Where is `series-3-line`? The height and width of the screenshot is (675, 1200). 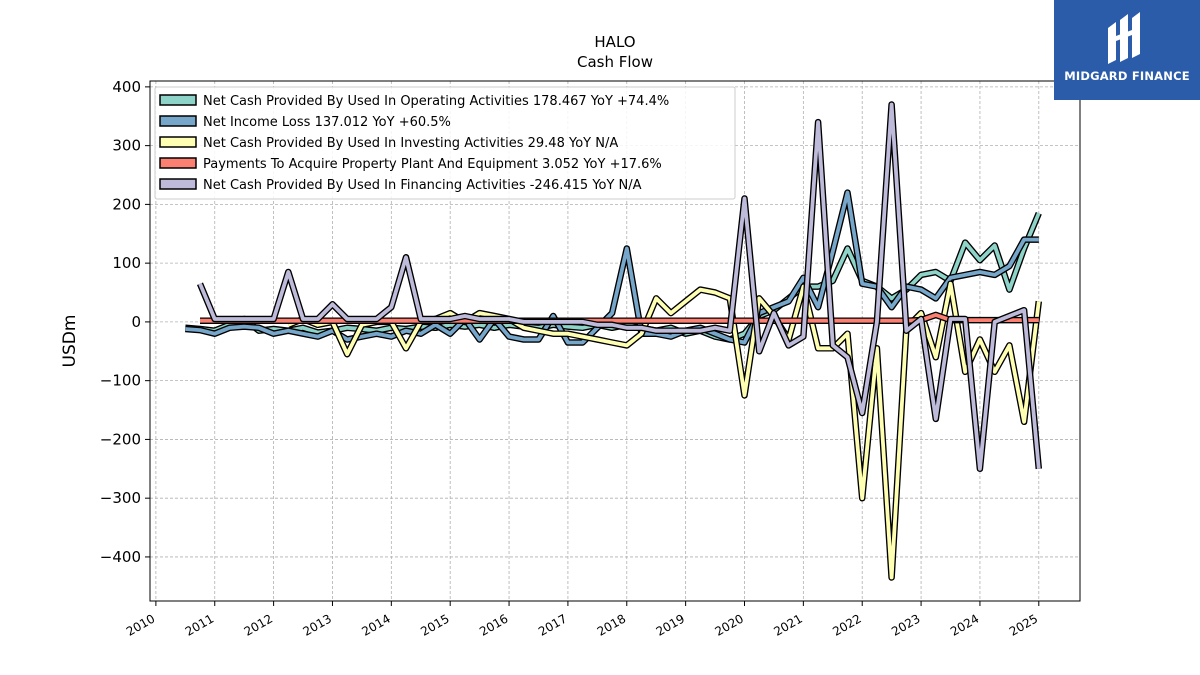
series-3-line is located at coordinates (619, 317).